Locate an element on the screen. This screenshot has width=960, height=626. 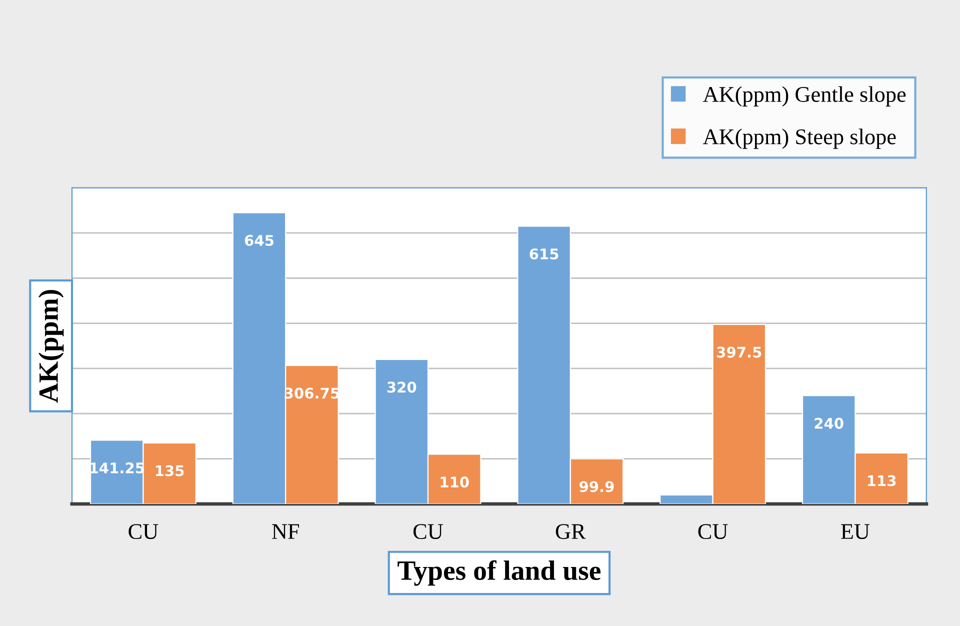
data-label: 113 is located at coordinates (882, 480).